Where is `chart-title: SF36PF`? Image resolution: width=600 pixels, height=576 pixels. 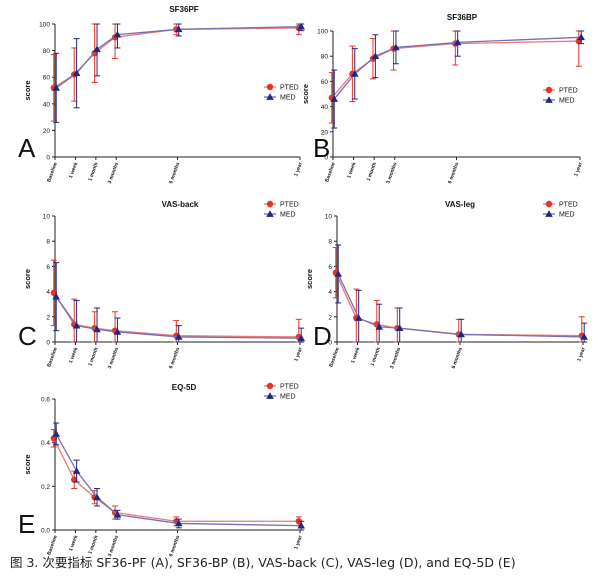 chart-title: SF36PF is located at coordinates (183, 9).